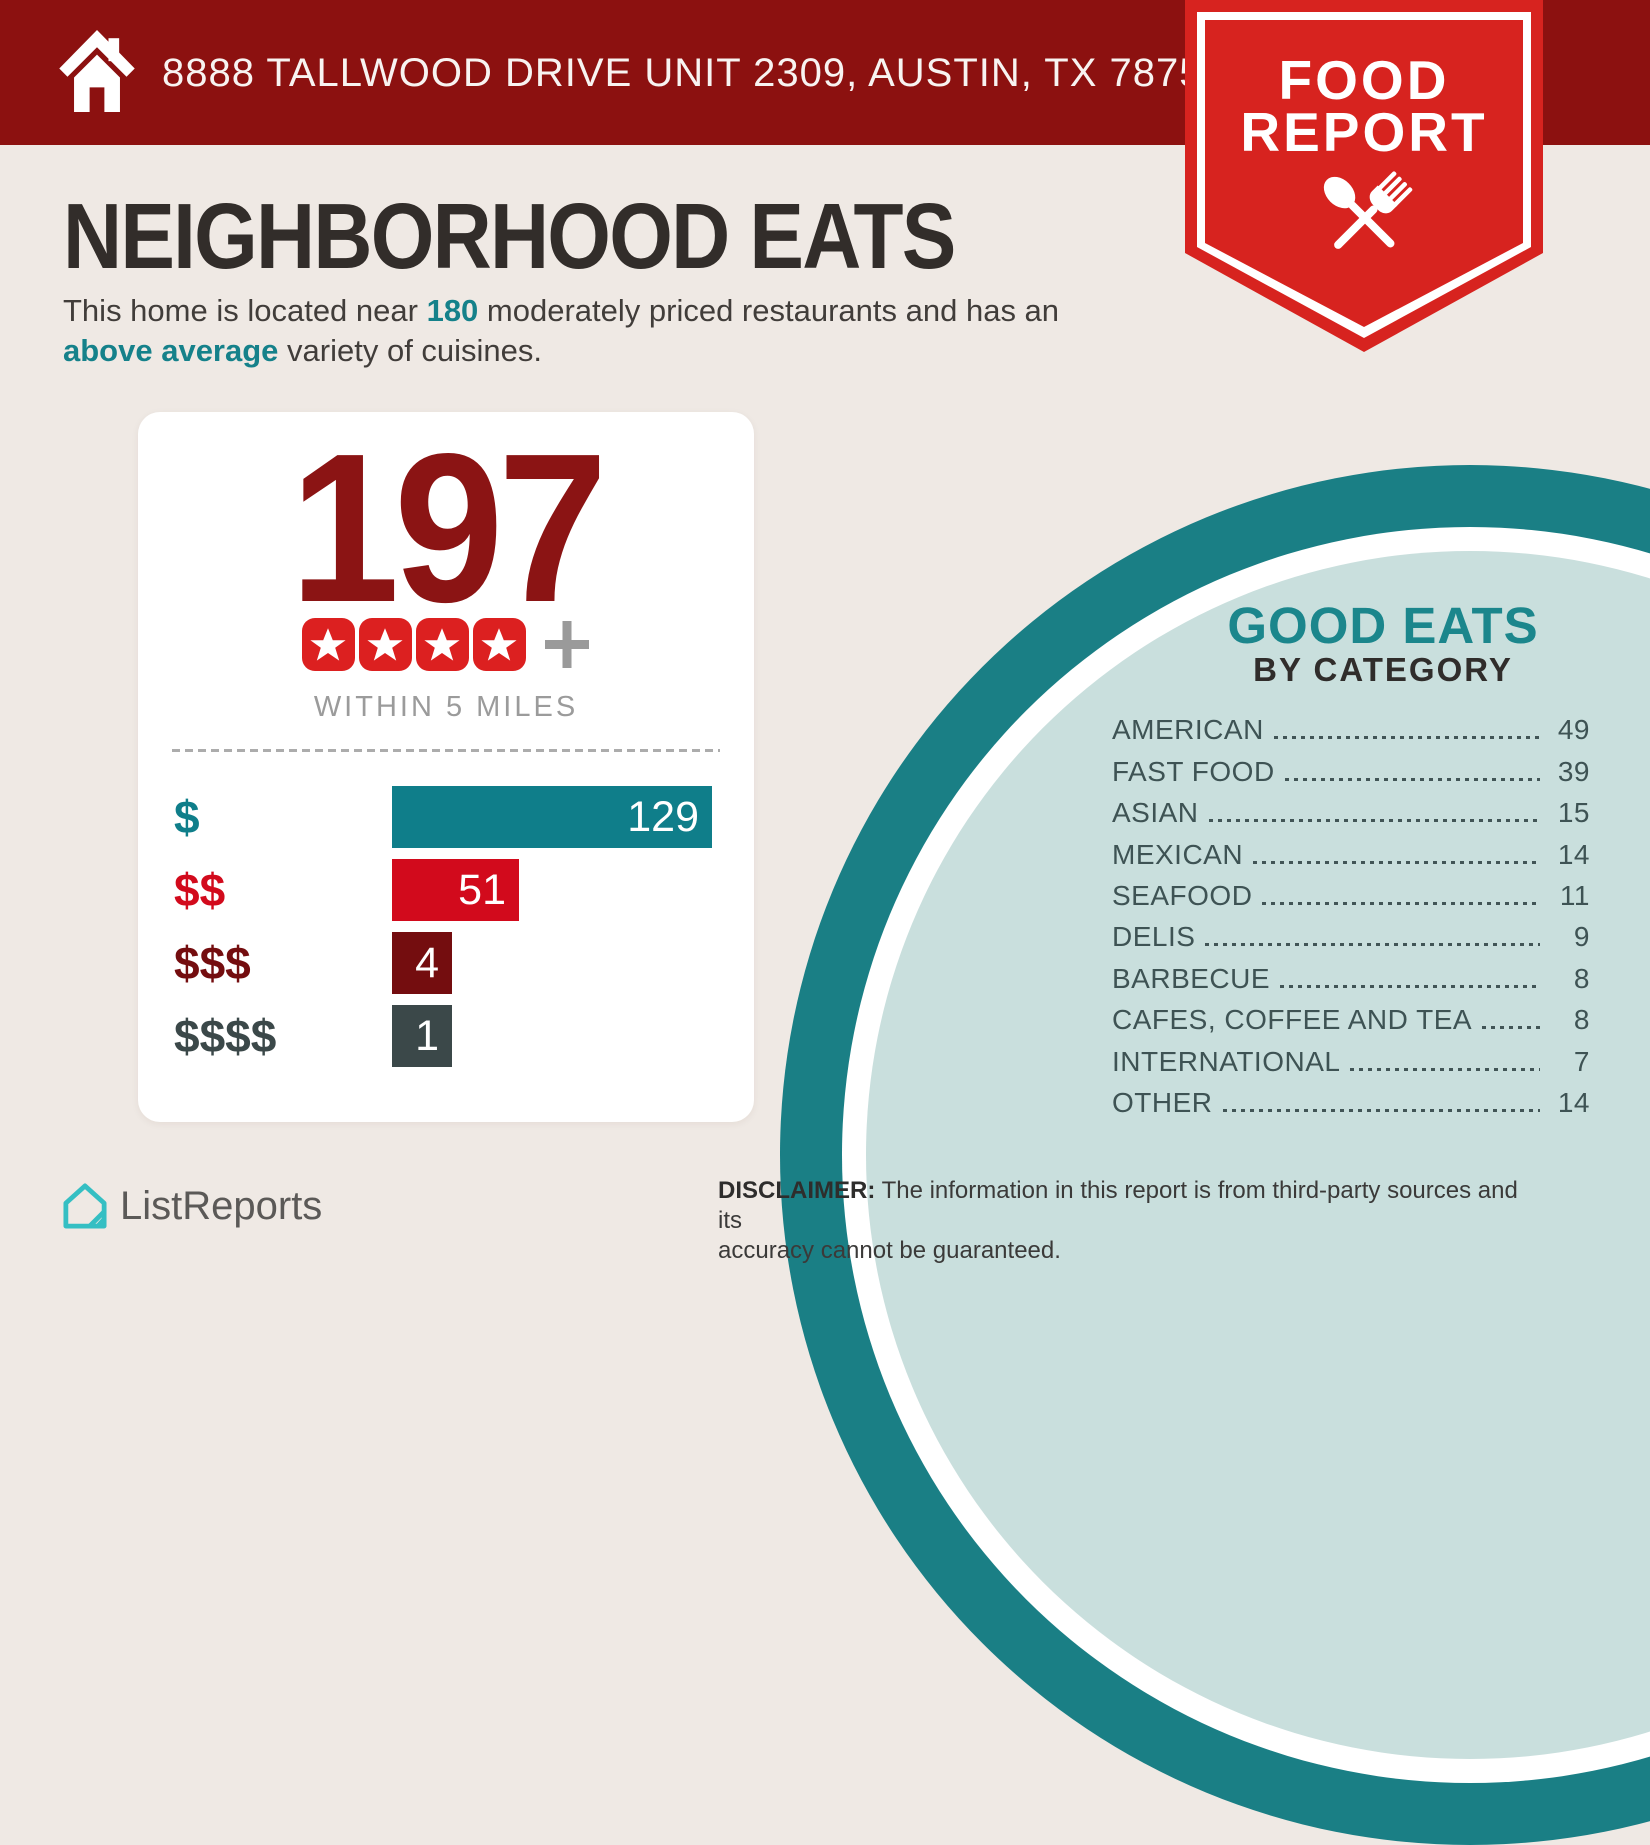  Describe the element at coordinates (1581, 937) in the screenshot. I see `category-value: 9` at that location.